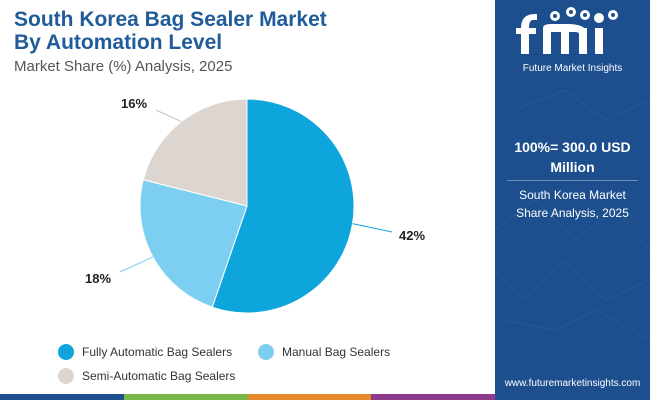  Describe the element at coordinates (572, 147) in the screenshot. I see `total-line-1: 100%= 300.0 USD` at that location.